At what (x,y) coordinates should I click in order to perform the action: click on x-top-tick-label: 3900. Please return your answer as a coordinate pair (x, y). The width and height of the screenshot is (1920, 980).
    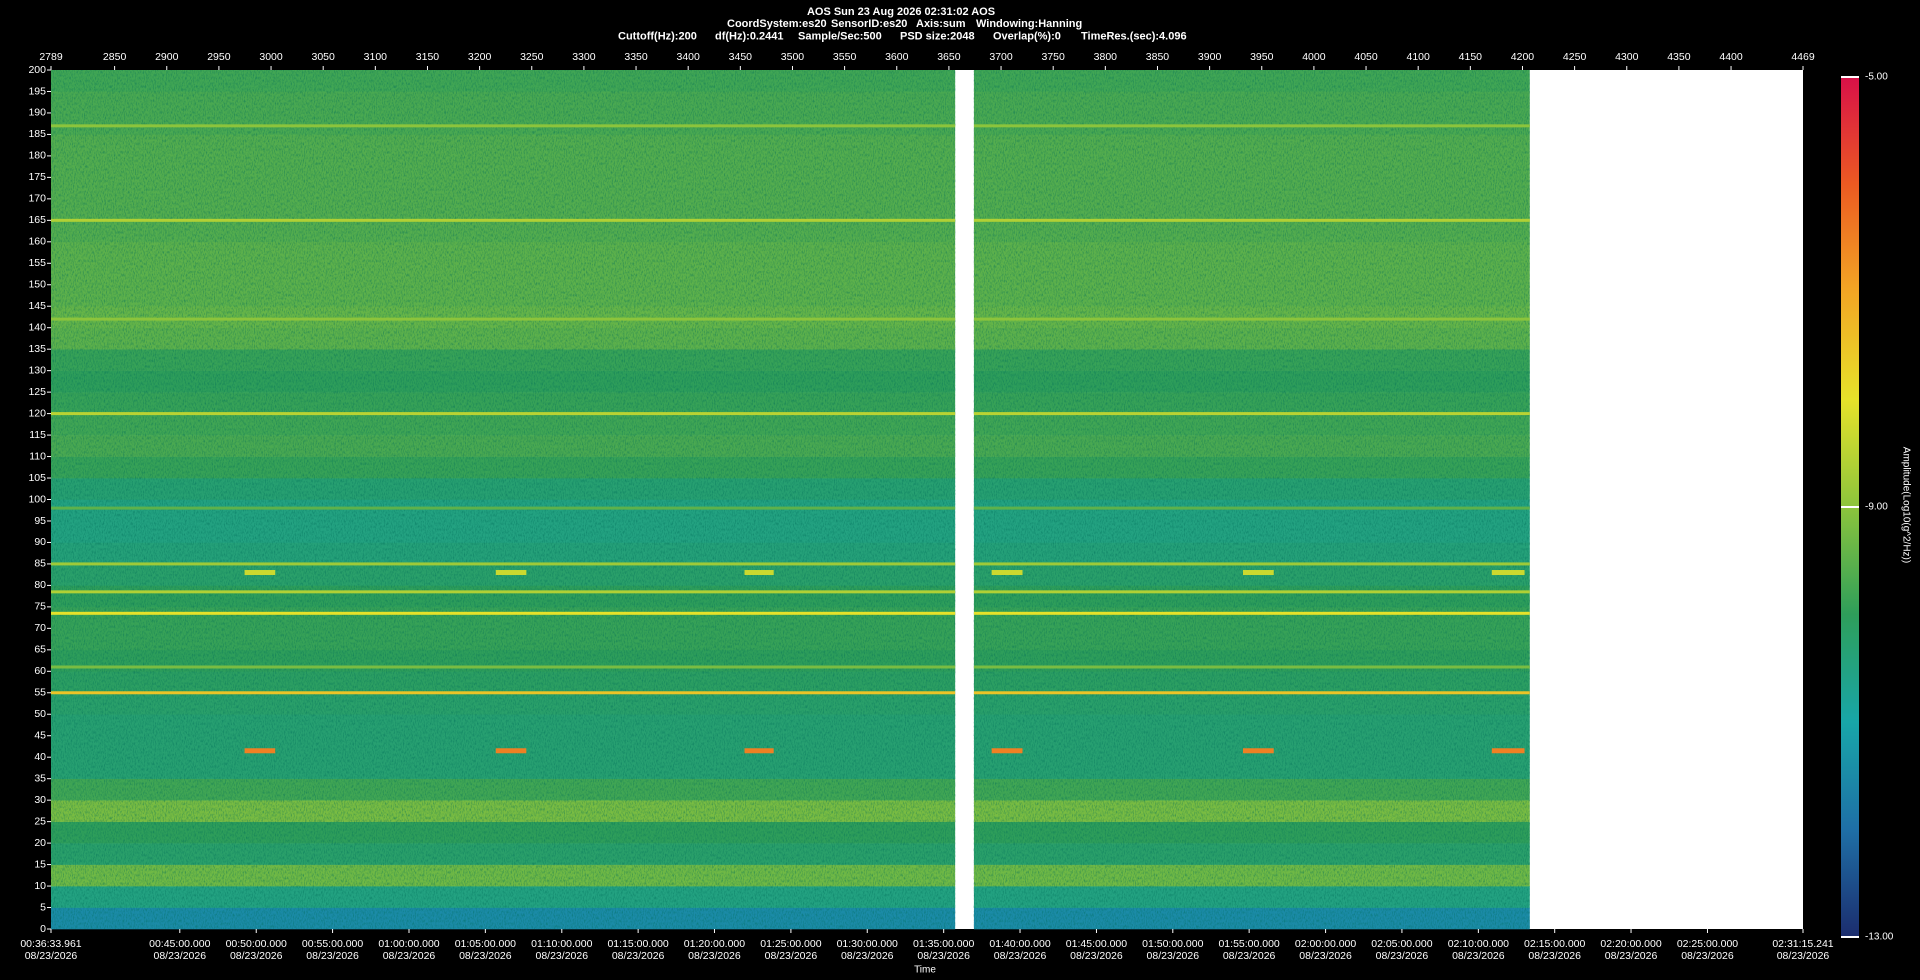
    Looking at the image, I should click on (1210, 57).